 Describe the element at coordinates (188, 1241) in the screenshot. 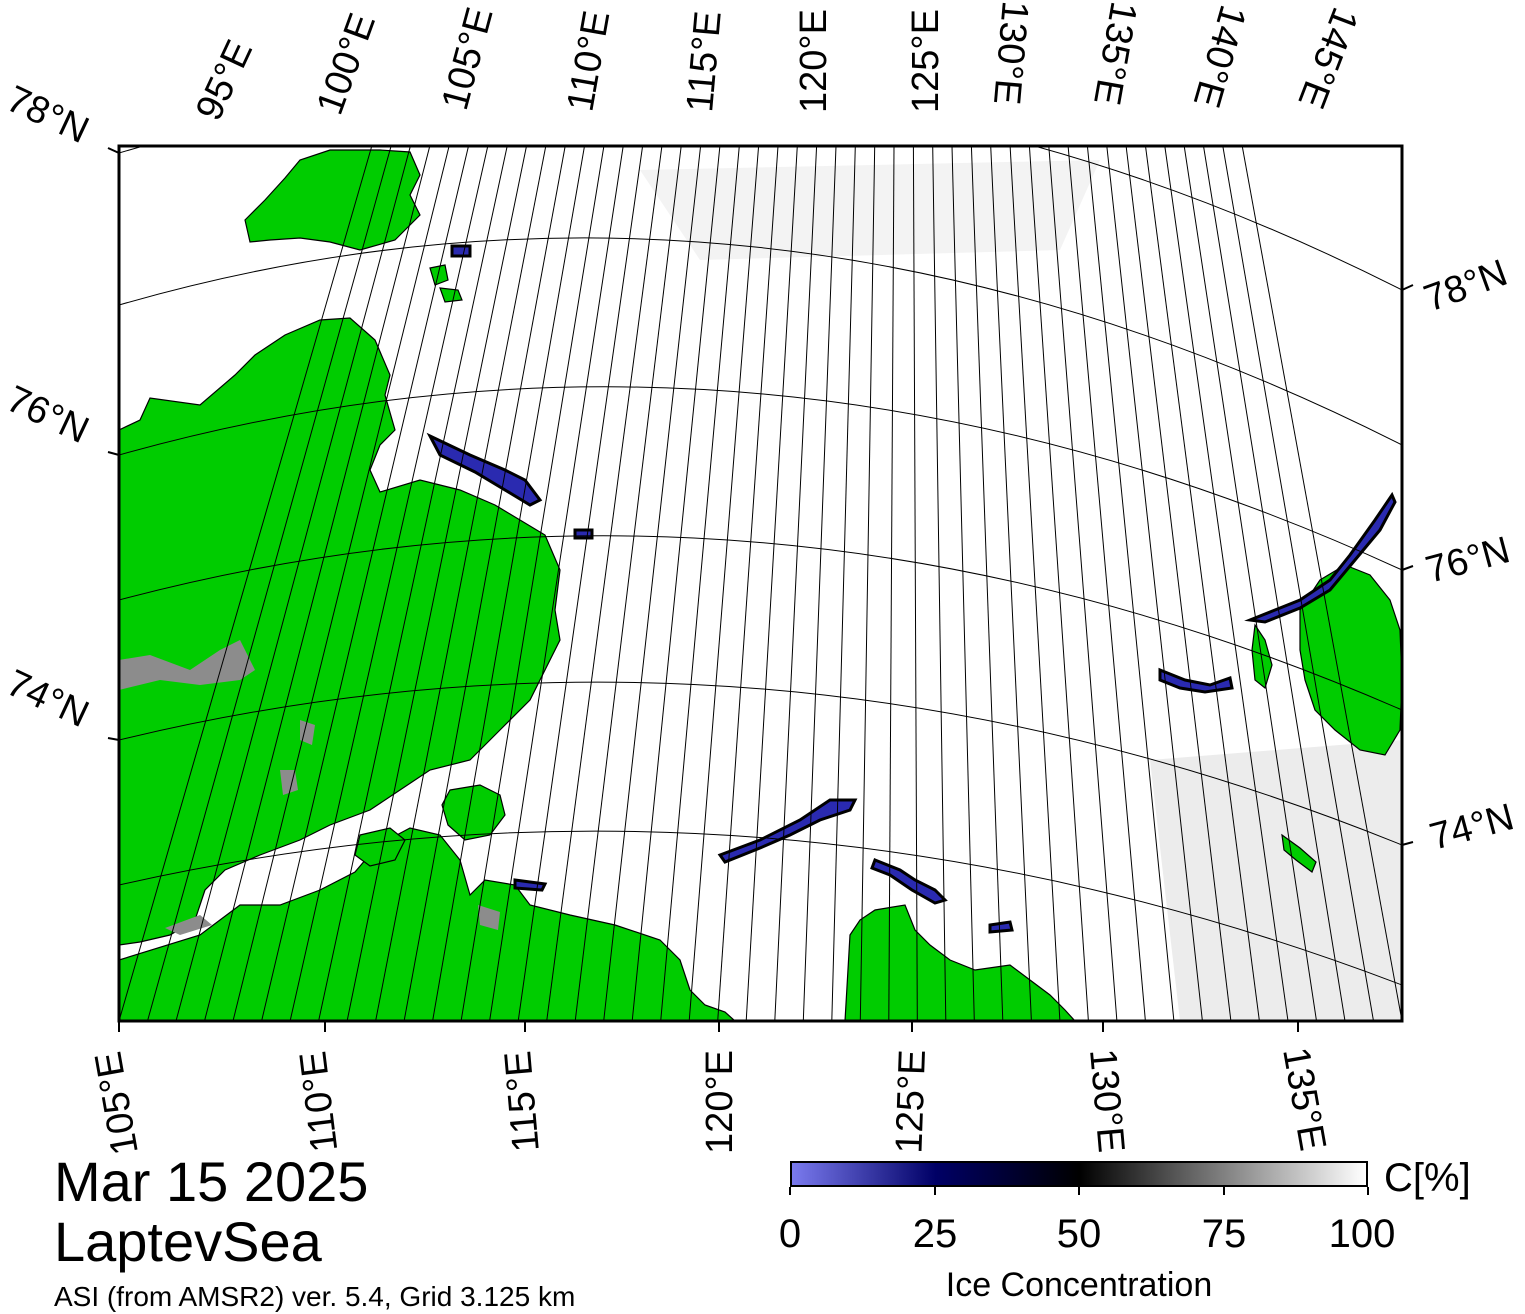

I see `region-name: LaptevSea` at that location.